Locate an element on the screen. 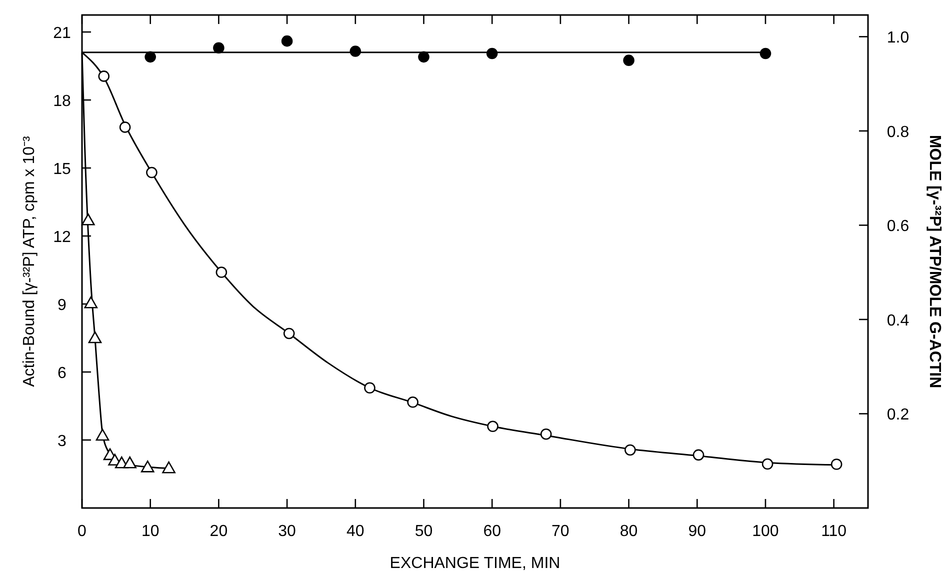 Image resolution: width=948 pixels, height=574 pixels. y2-tick-label: 1.0 is located at coordinates (898, 38).